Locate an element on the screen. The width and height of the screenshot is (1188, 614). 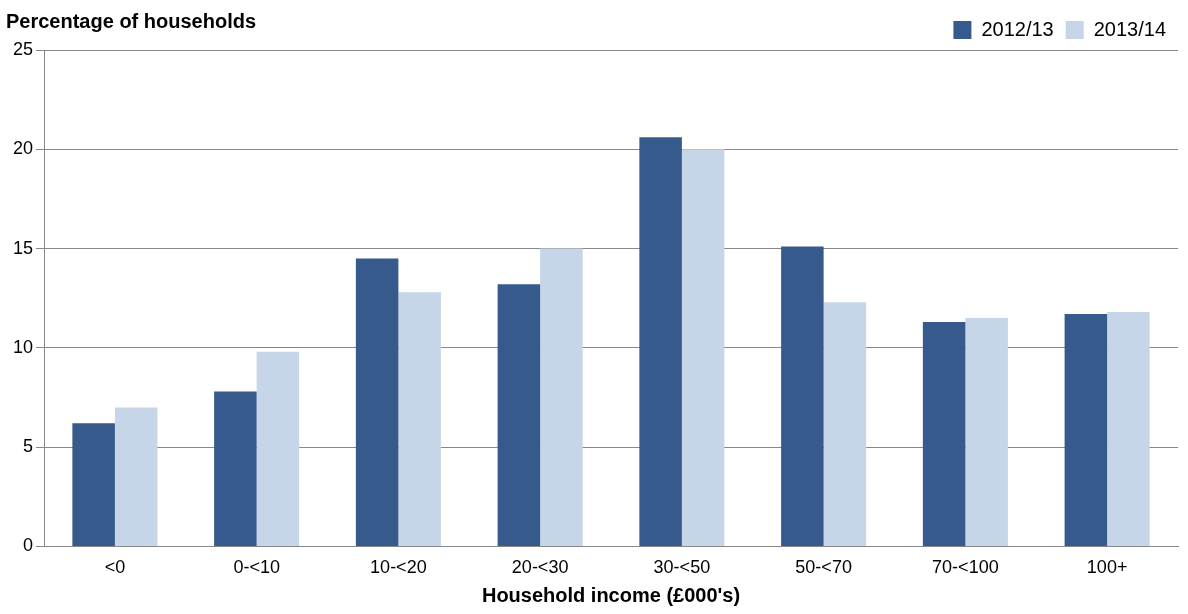
x-tick-label: 50-<70 is located at coordinates (823, 567).